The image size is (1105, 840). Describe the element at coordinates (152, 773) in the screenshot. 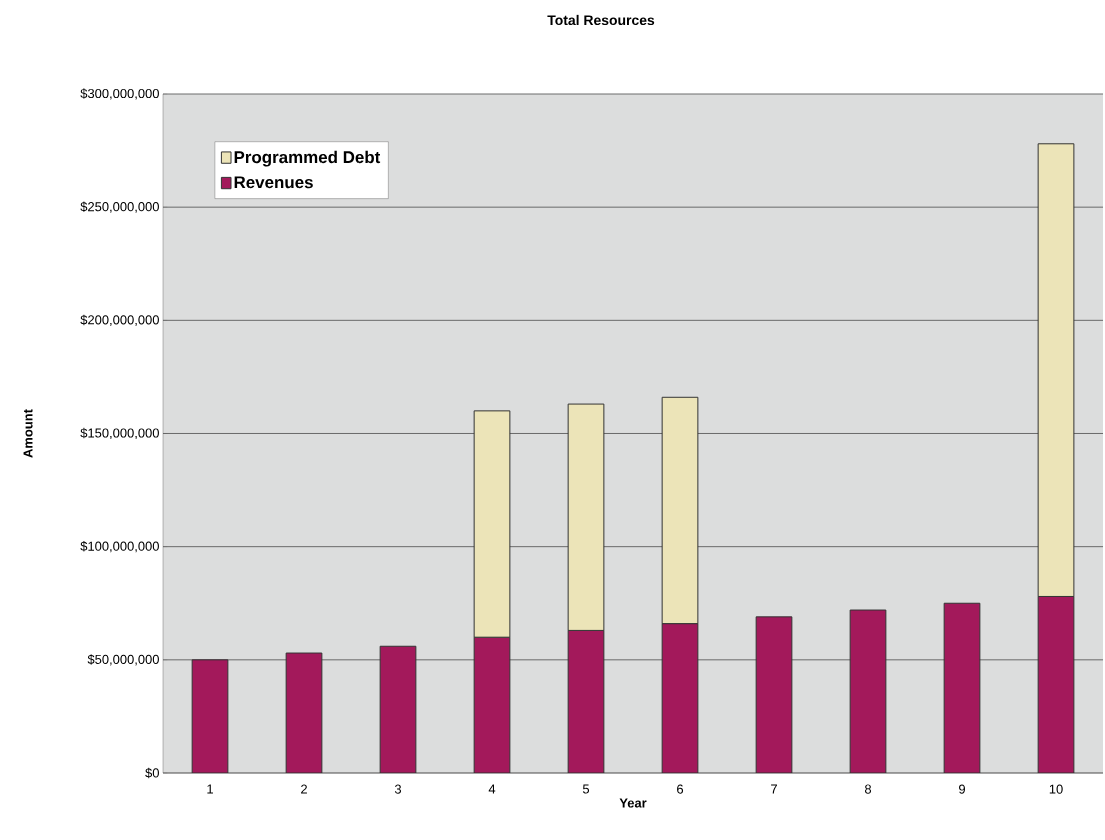

I see `y-tick-label: $0` at that location.